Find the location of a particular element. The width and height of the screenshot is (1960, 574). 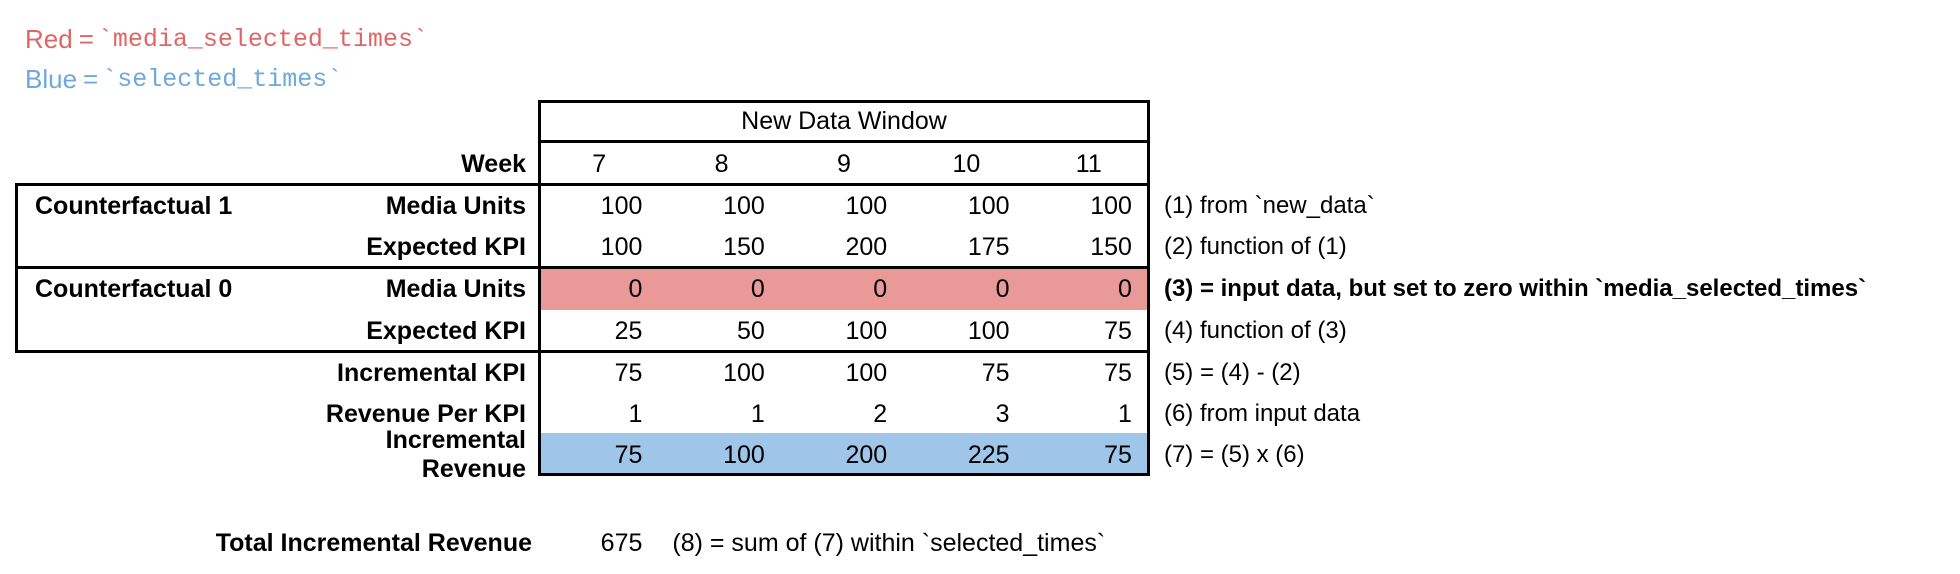

week-10-cell: 10 is located at coordinates (966, 163).